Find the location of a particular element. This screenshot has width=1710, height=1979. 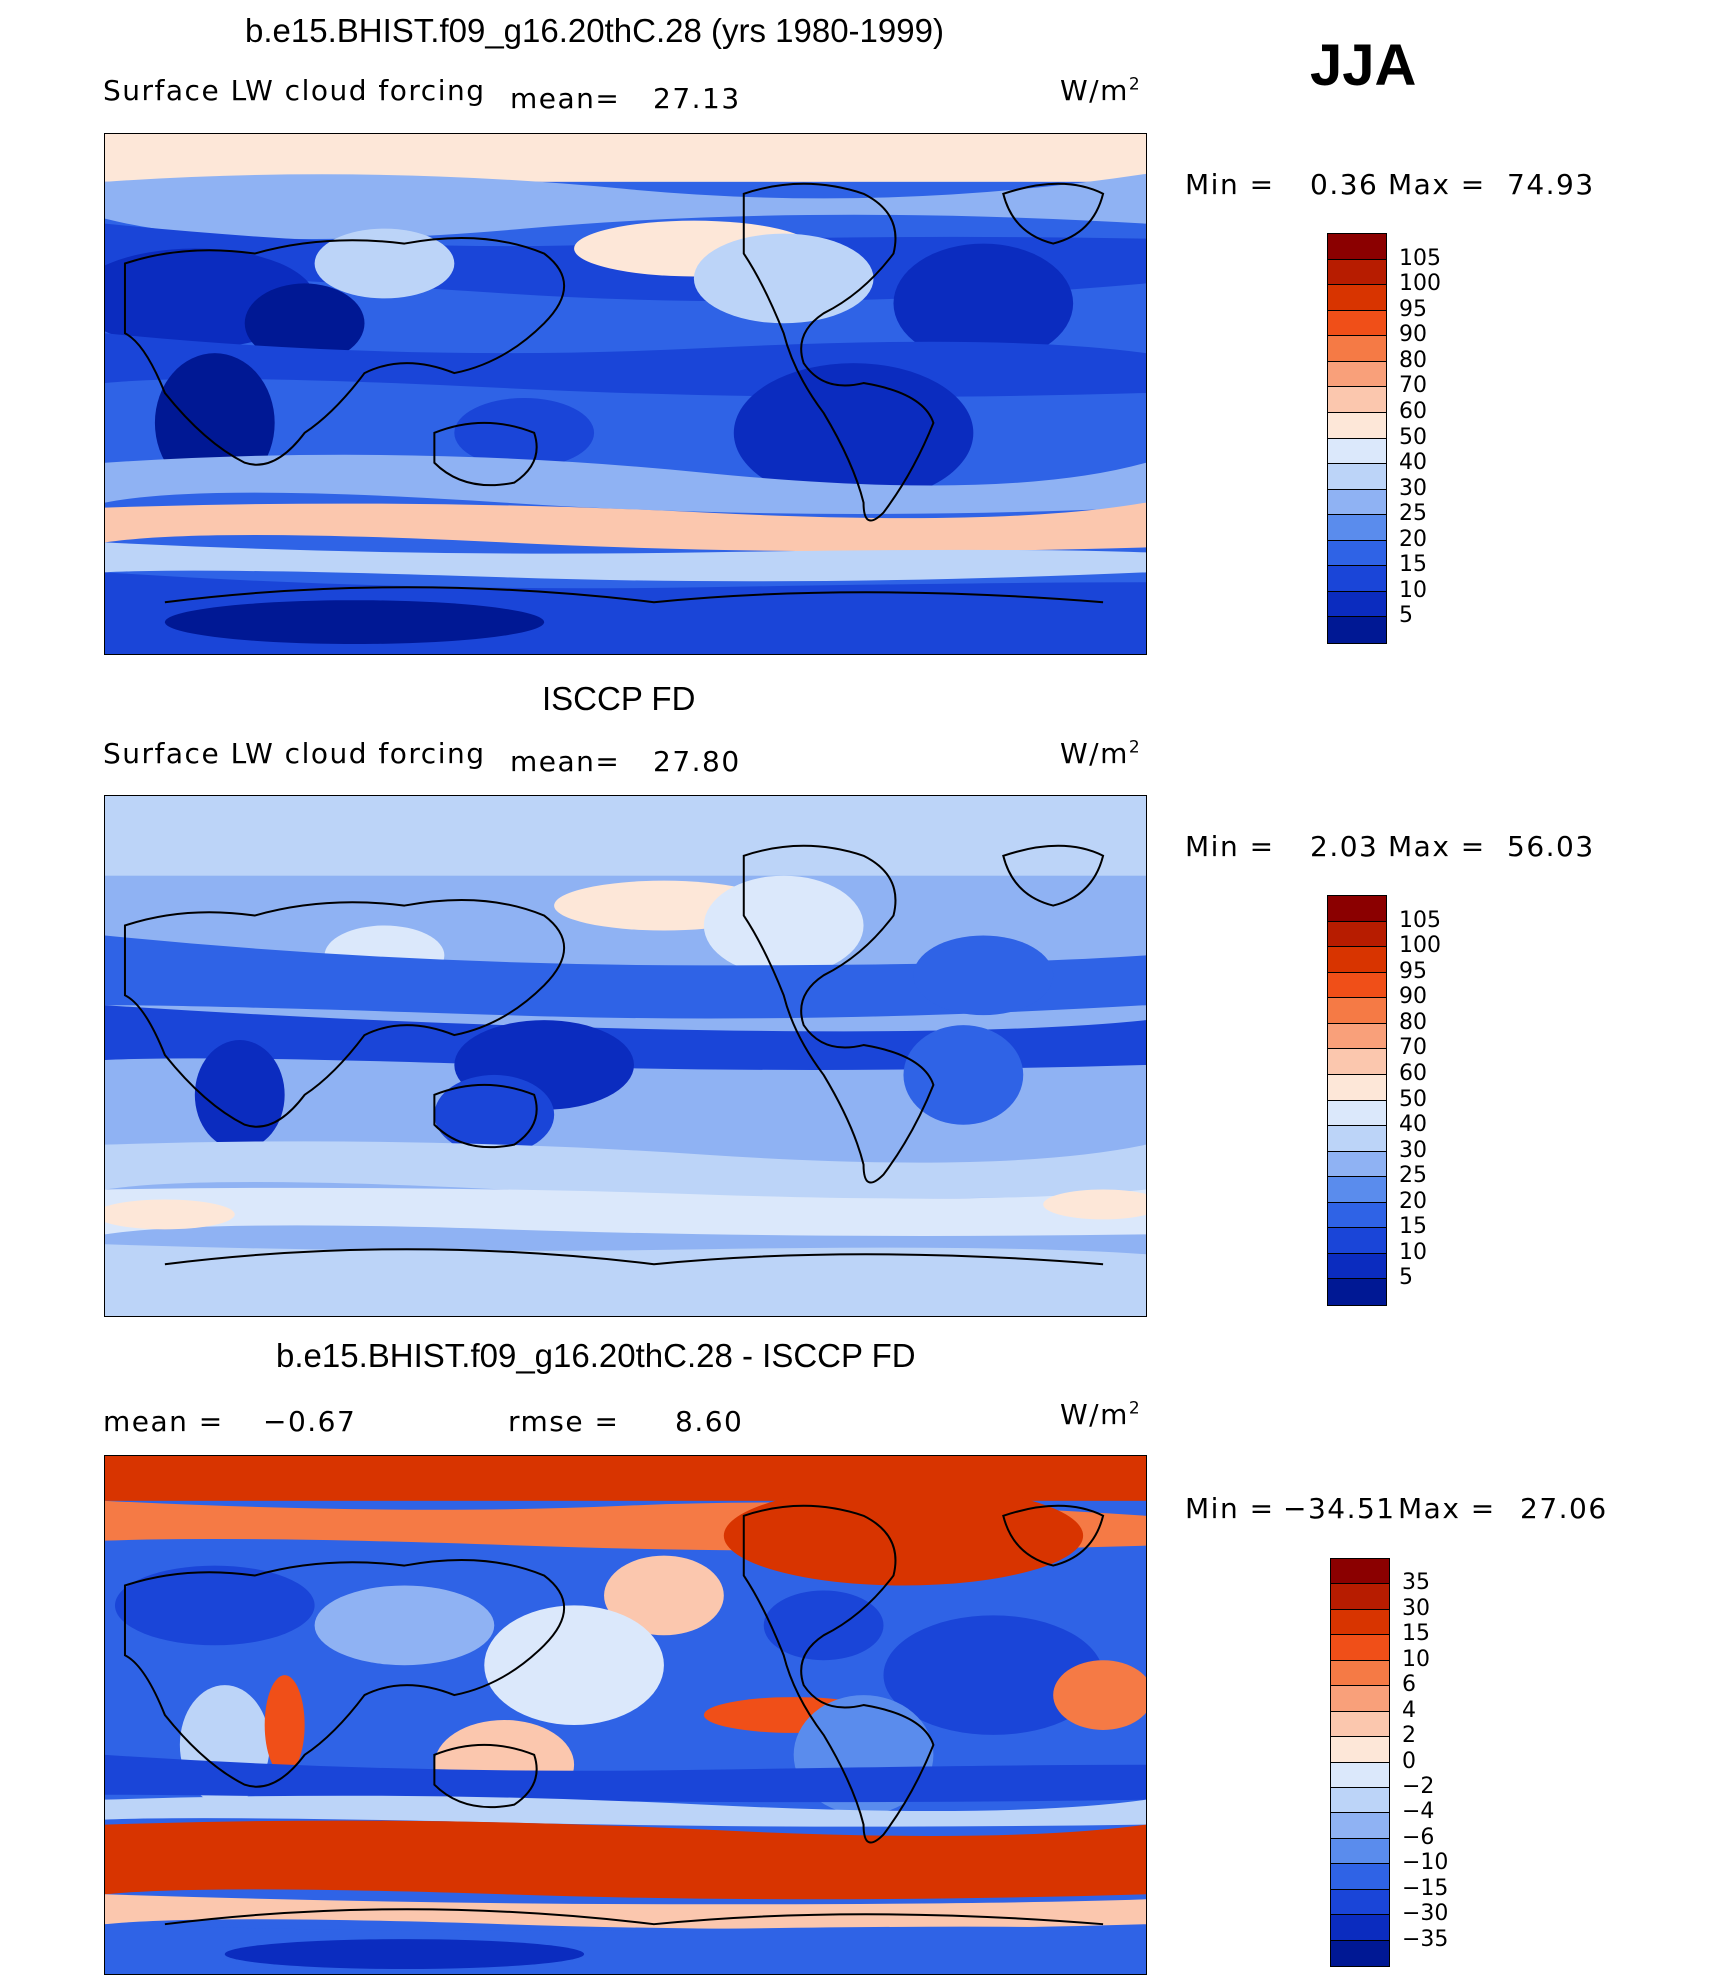

colorbar-tick-label: 105 is located at coordinates (1420, 258).